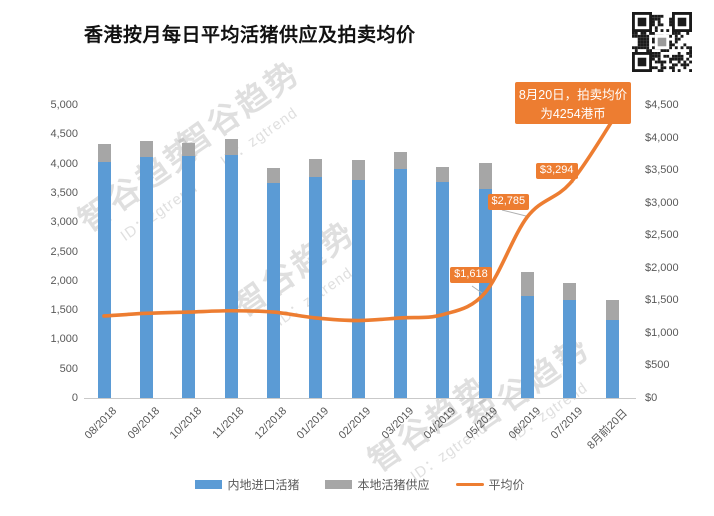 The height and width of the screenshot is (516, 714). What do you see at coordinates (186, 423) in the screenshot?
I see `x-axis-label: 10/2018` at bounding box center [186, 423].